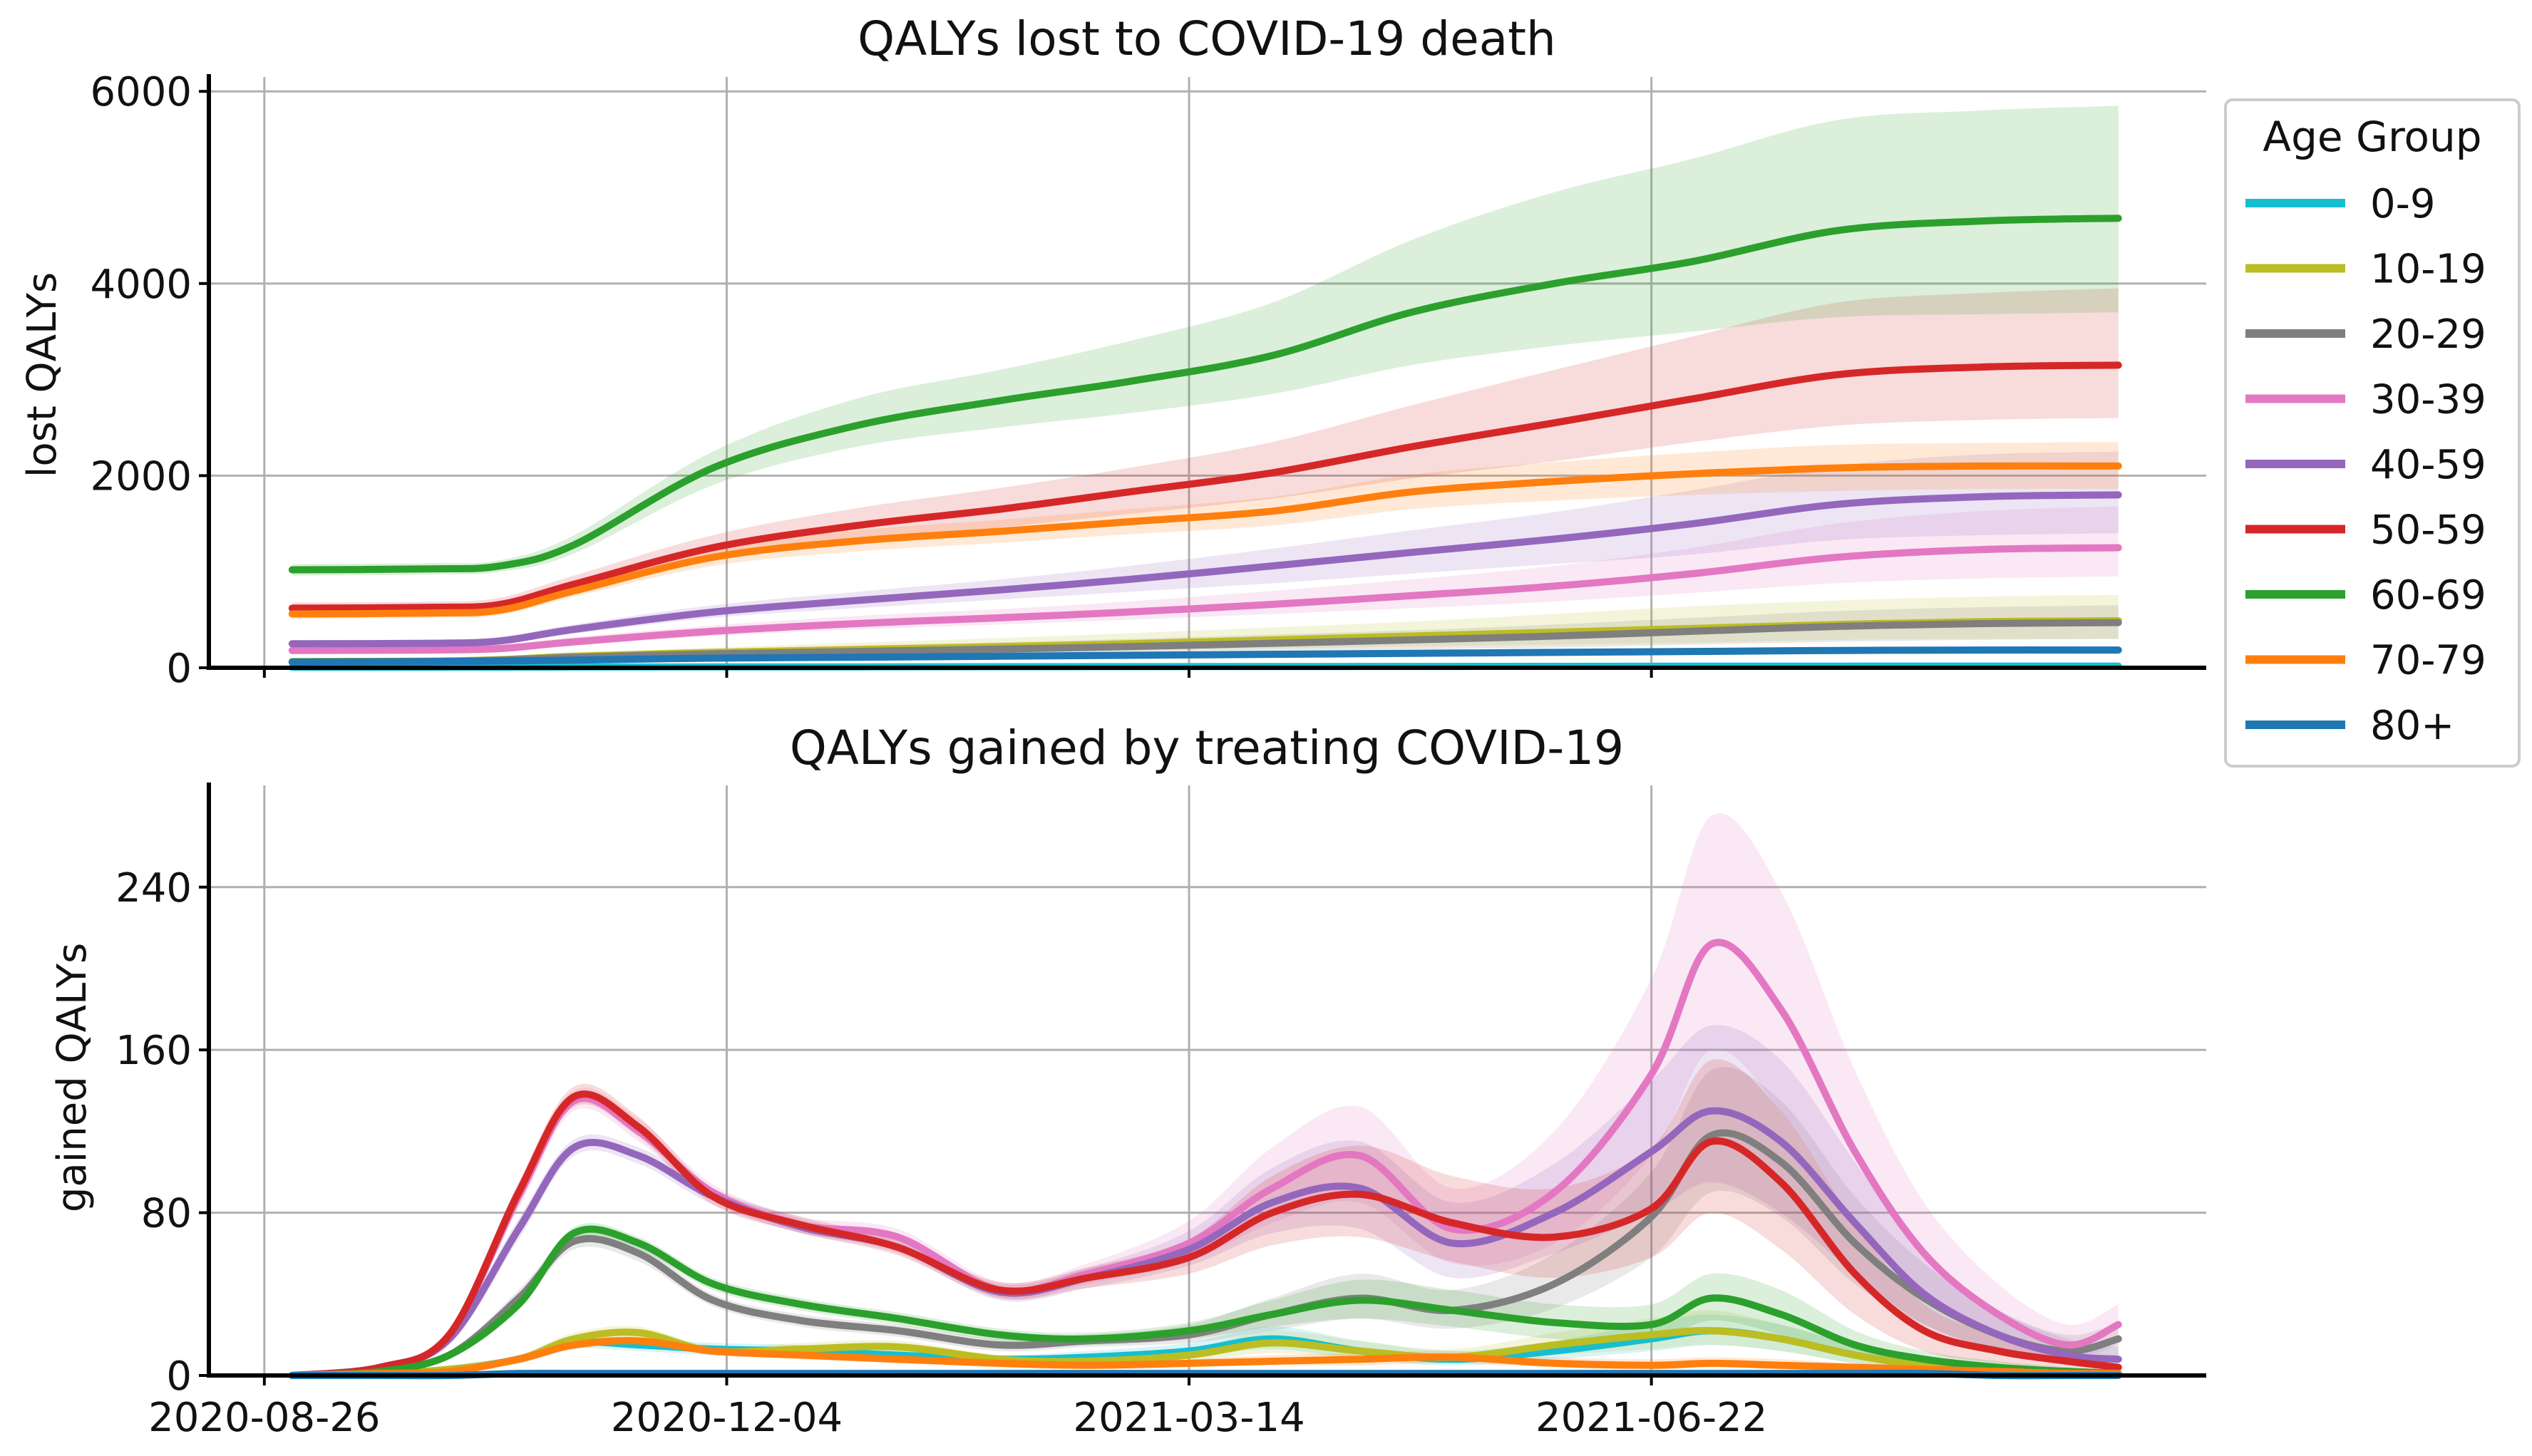  What do you see at coordinates (1651, 1418) in the screenshot?
I see `x-tick-label: 2021-06-22` at bounding box center [1651, 1418].